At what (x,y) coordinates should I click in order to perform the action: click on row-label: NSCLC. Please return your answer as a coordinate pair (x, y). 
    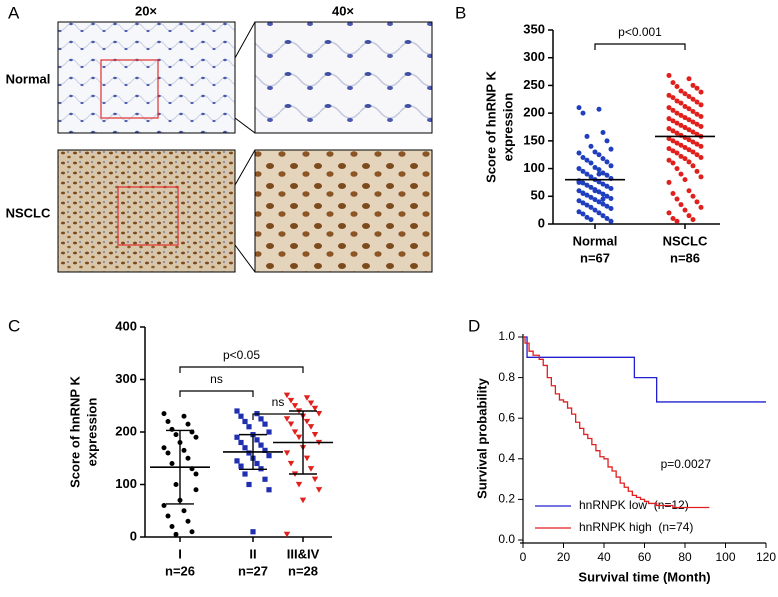
    Looking at the image, I should click on (28, 212).